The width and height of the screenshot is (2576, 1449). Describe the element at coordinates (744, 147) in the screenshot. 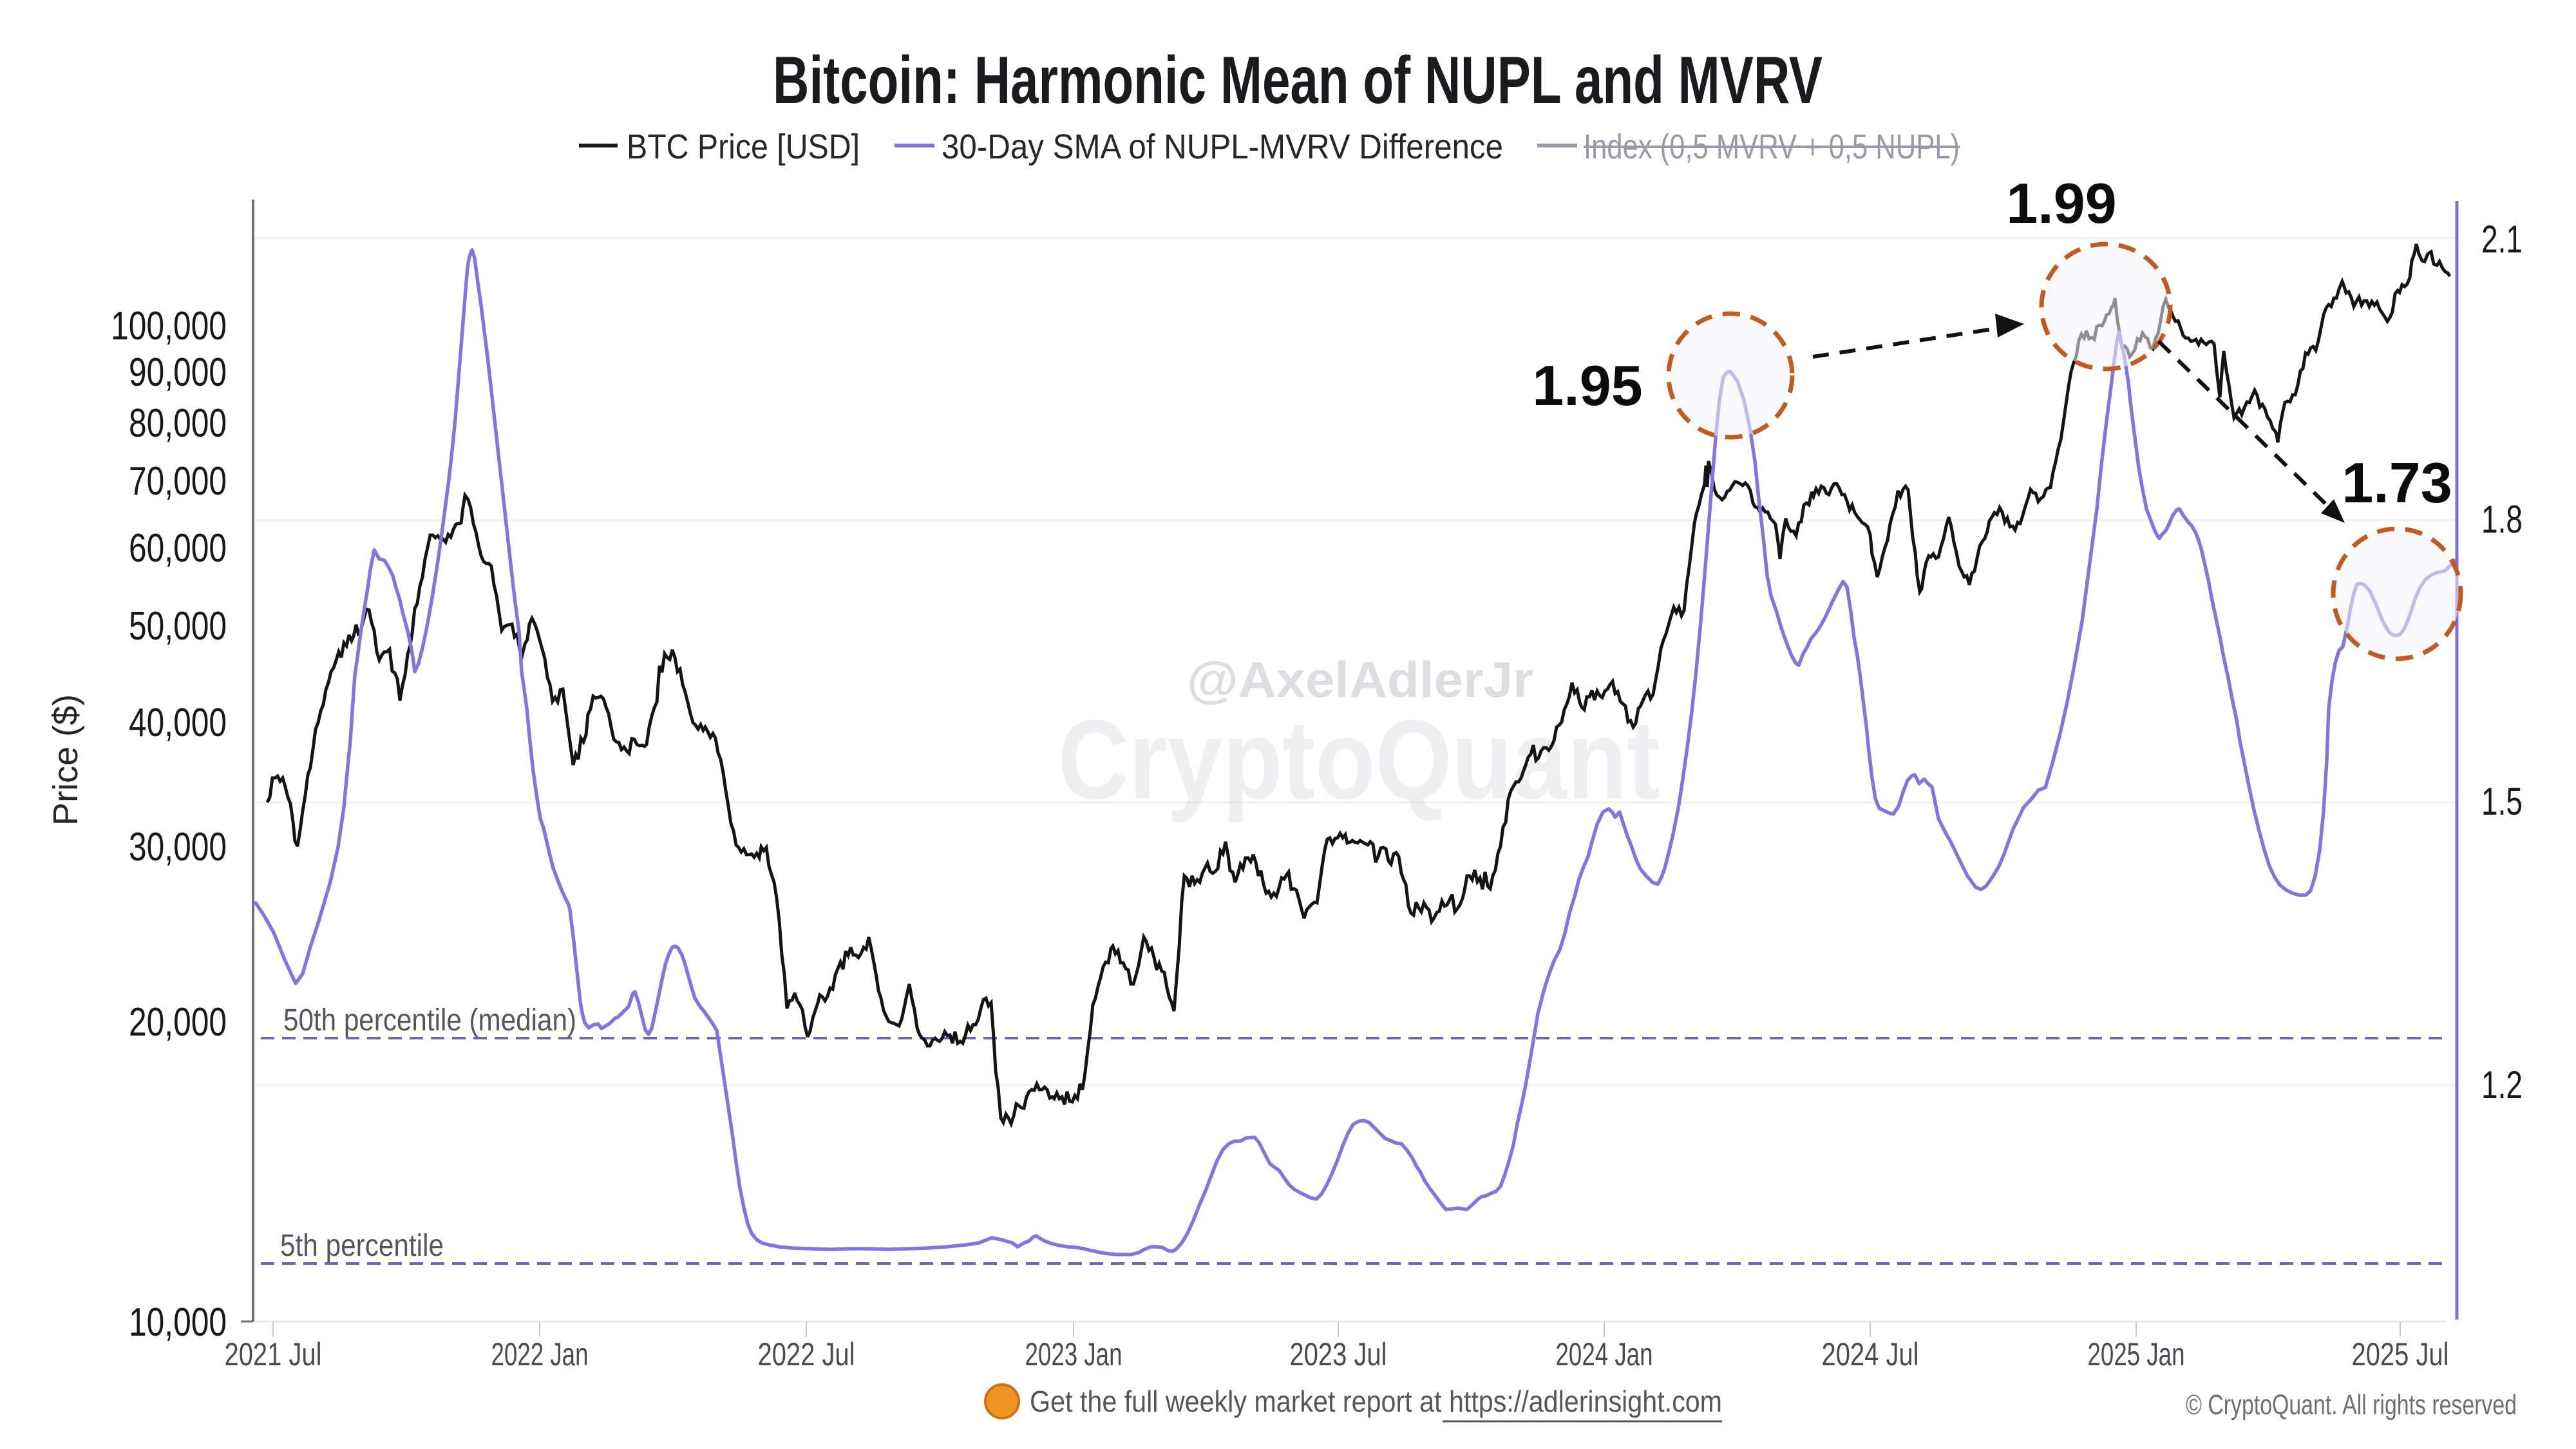

I see `svg-text: BTC Price [USD]` at that location.